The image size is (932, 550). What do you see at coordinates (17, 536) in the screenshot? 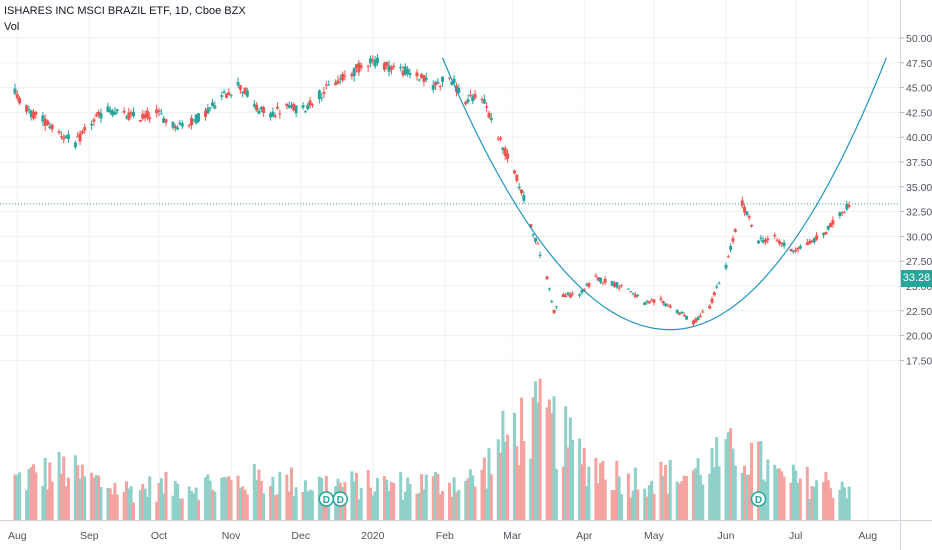
I see `x-tick-label: Aug` at bounding box center [17, 536].